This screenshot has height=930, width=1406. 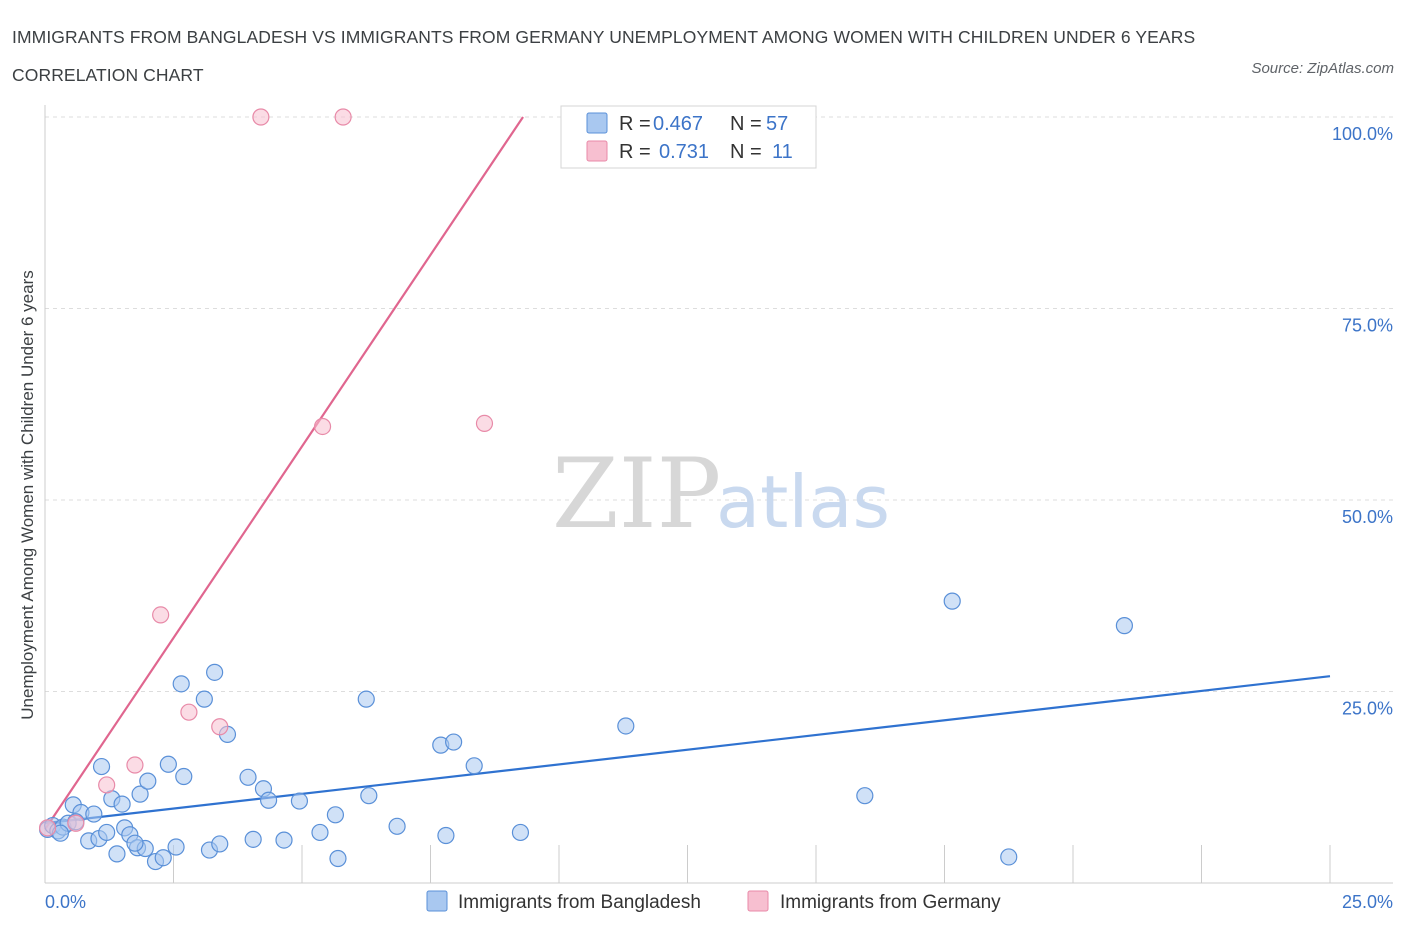 What do you see at coordinates (746, 152) in the screenshot?
I see `legend-n-label-germany: N =` at bounding box center [746, 152].